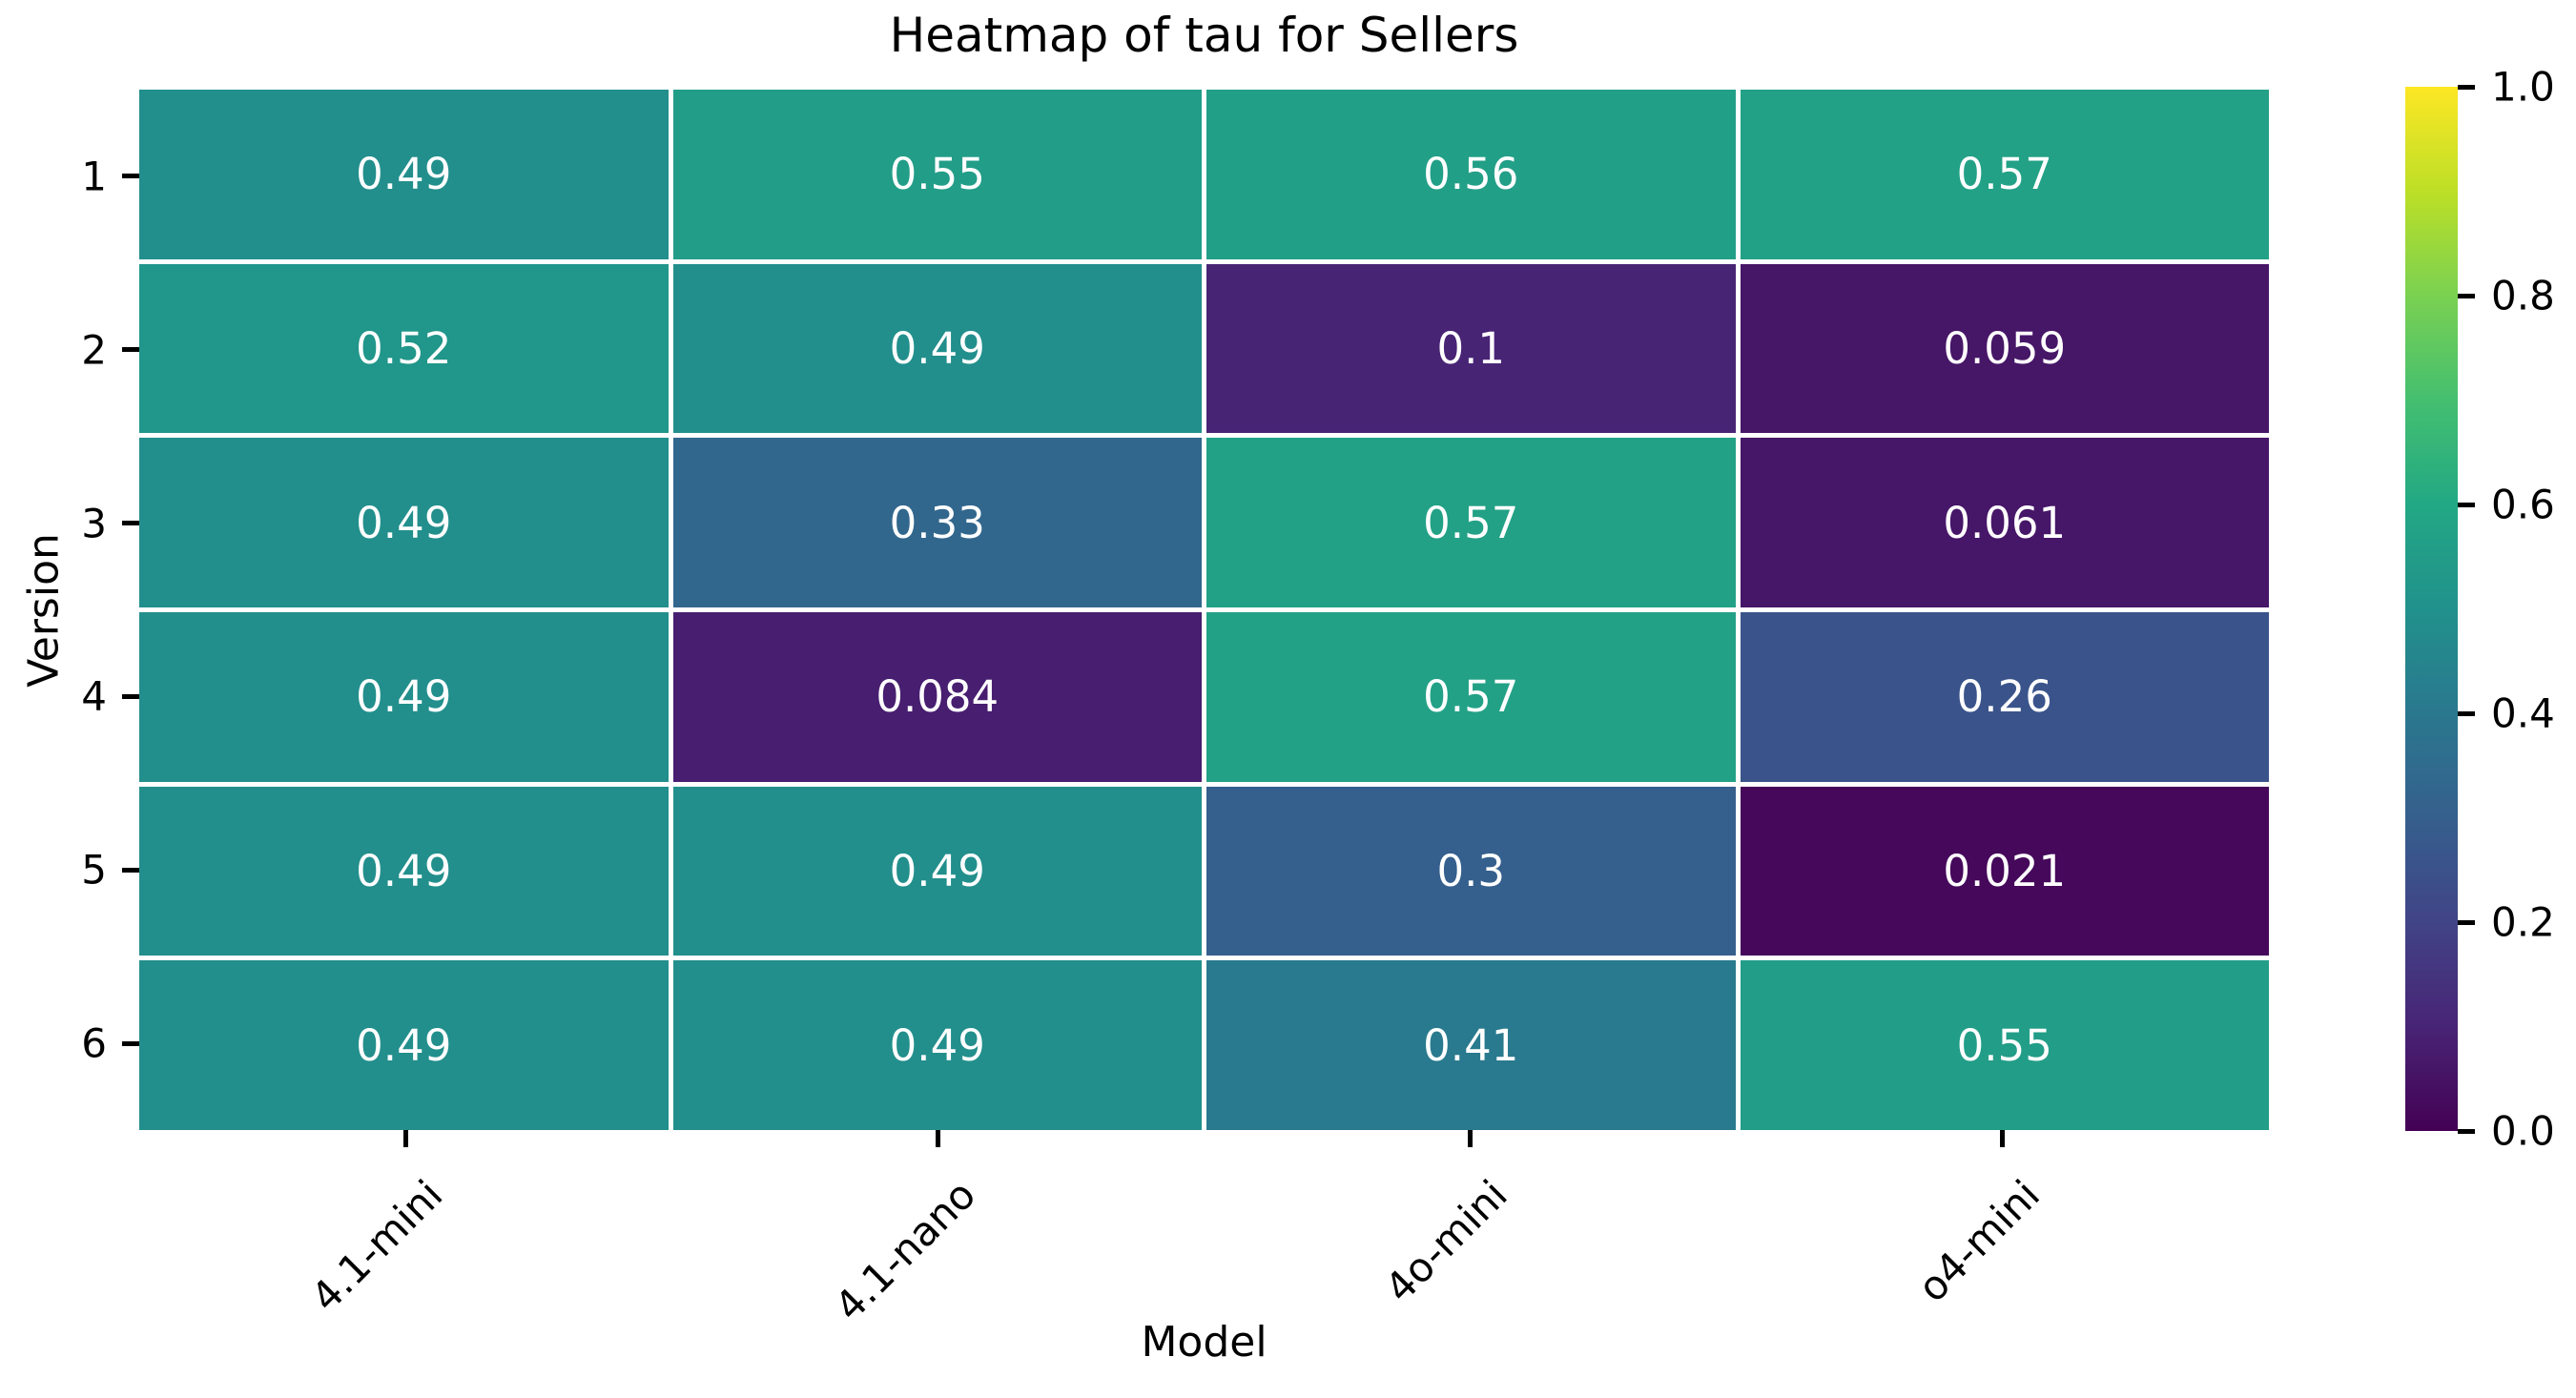  I want to click on heatmap-cell: 0.56, so click(1471, 174).